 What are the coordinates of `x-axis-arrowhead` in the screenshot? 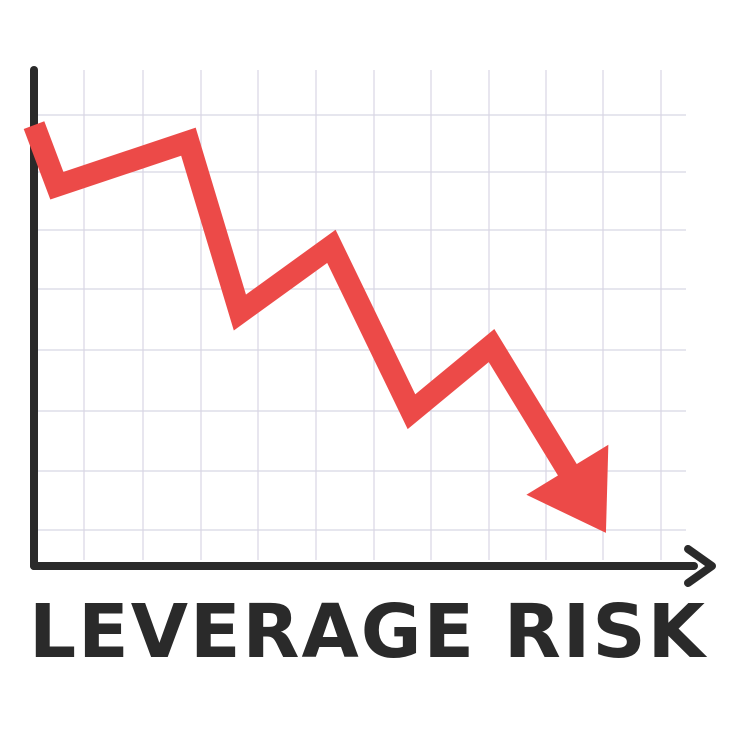 It's located at (700, 566).